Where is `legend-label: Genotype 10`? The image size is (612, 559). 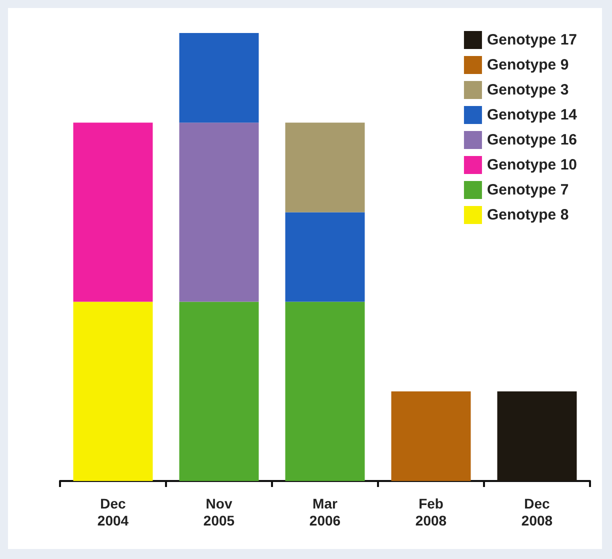
legend-label: Genotype 10 is located at coordinates (531, 165).